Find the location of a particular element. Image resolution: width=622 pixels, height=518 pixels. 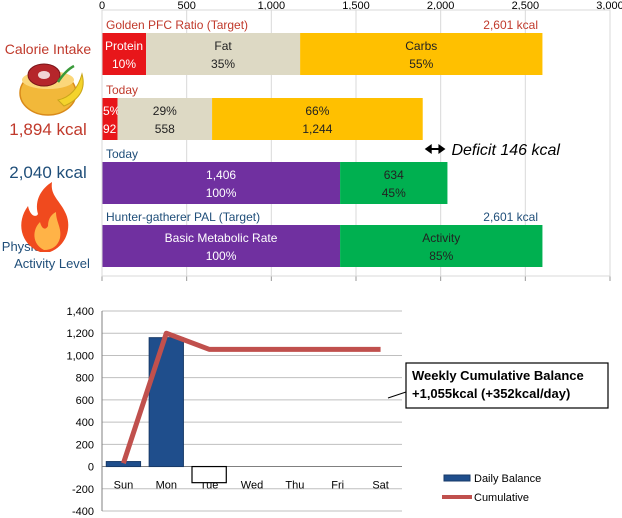

top-tick-label: 2,000 is located at coordinates (441, 6).